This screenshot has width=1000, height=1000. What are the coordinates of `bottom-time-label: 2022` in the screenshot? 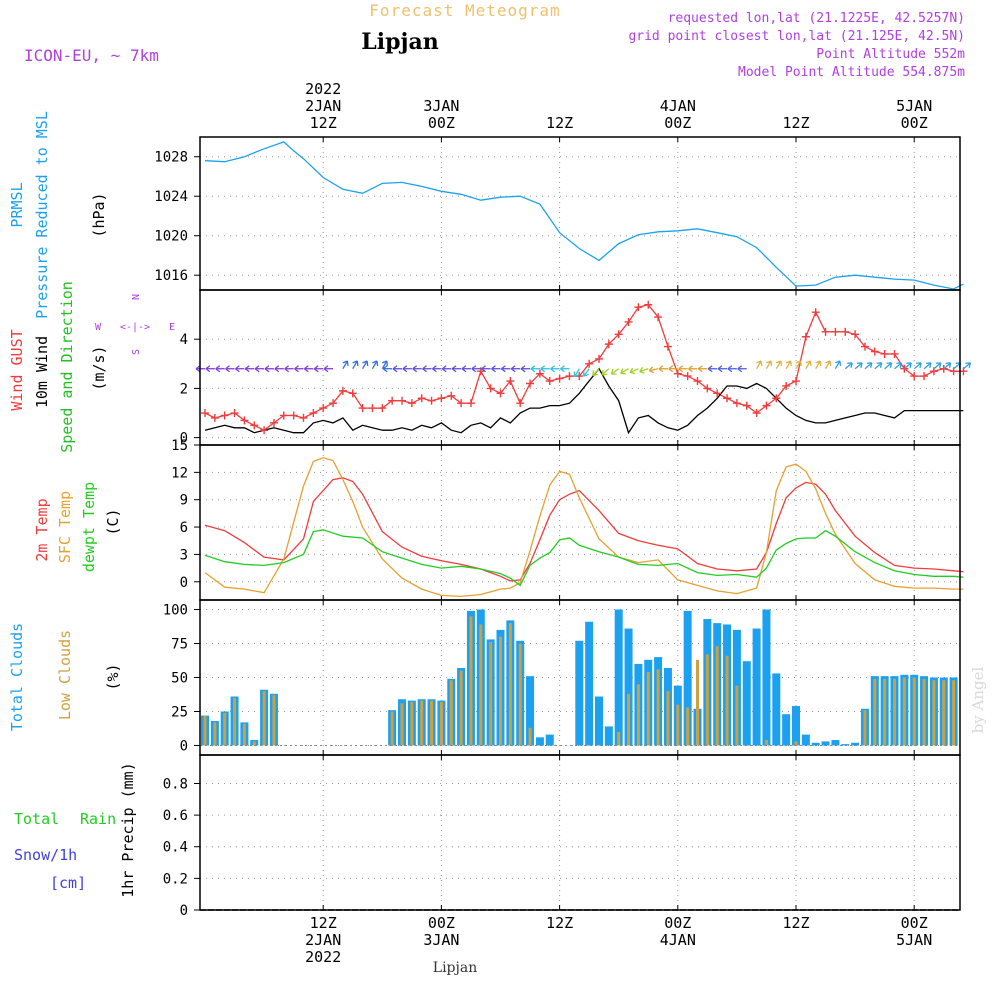 It's located at (323, 957).